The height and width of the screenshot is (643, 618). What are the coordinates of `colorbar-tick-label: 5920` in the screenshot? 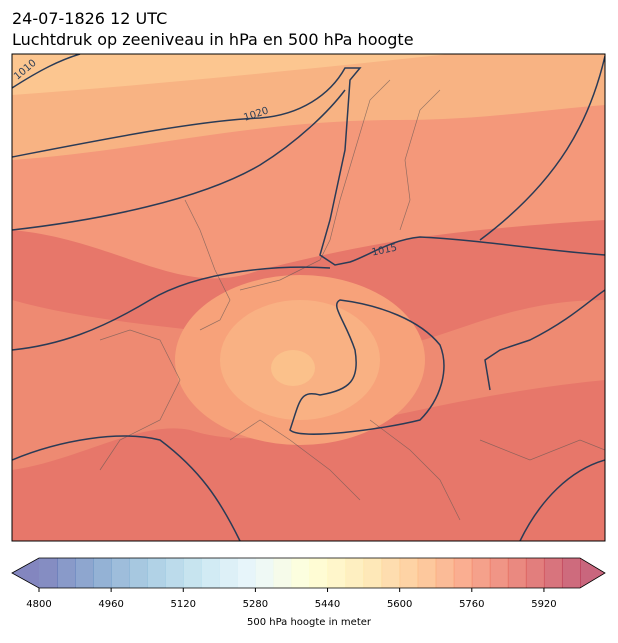 It's located at (543, 604).